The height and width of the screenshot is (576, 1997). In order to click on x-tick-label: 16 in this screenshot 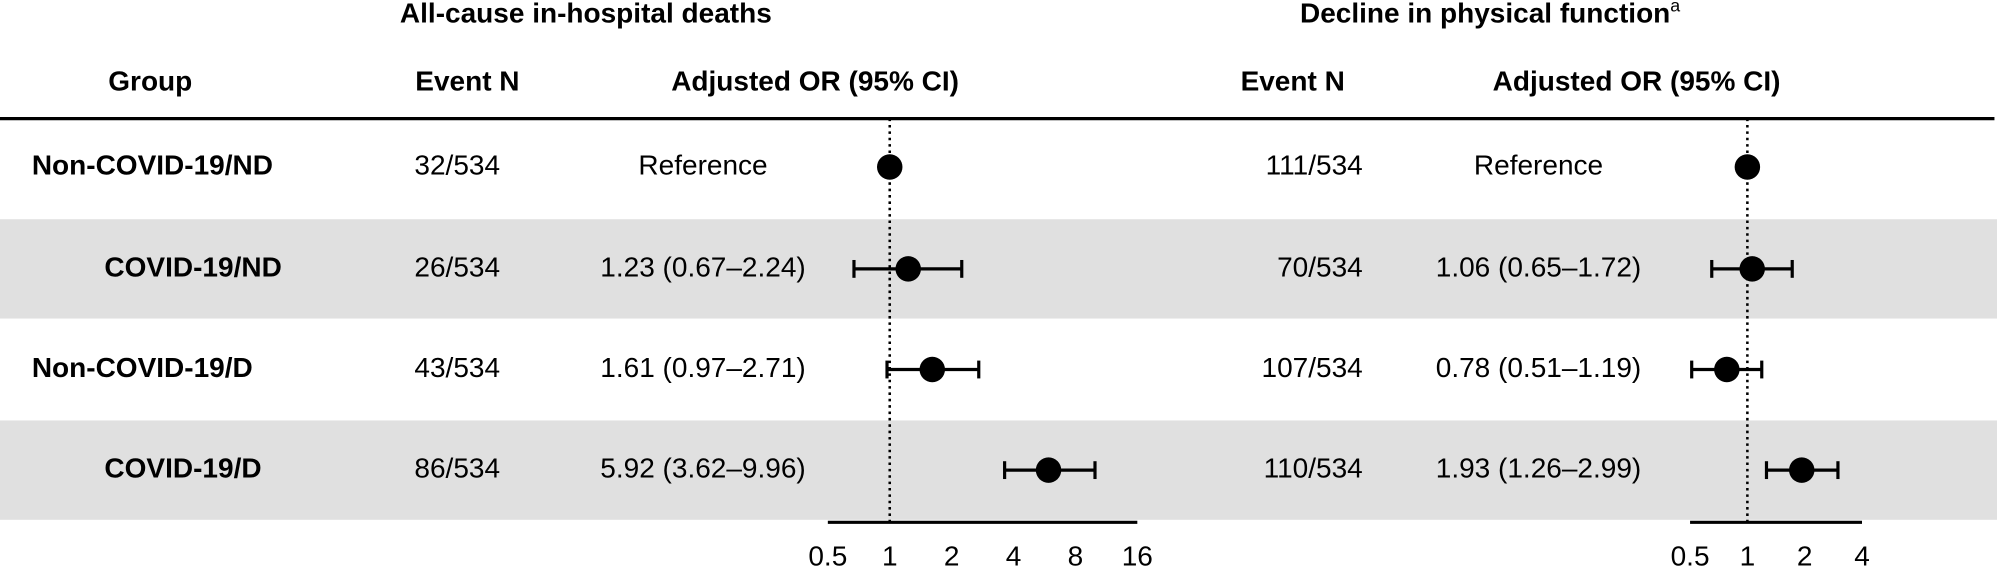, I will do `click(1137, 555)`.